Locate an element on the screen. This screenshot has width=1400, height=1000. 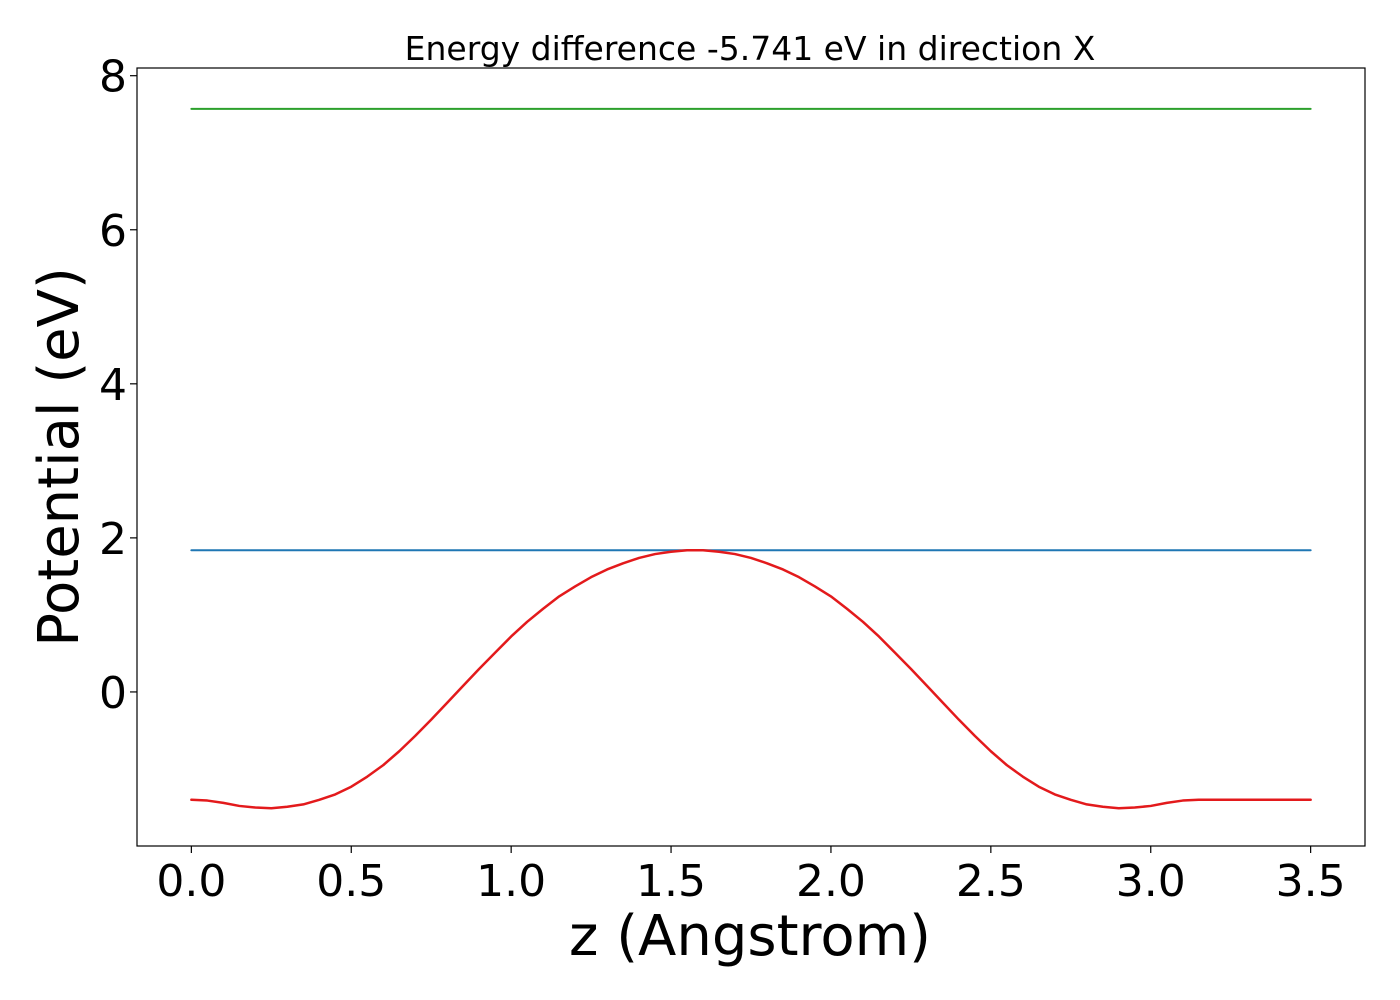
y-tick-label: 2 is located at coordinates (113, 539).